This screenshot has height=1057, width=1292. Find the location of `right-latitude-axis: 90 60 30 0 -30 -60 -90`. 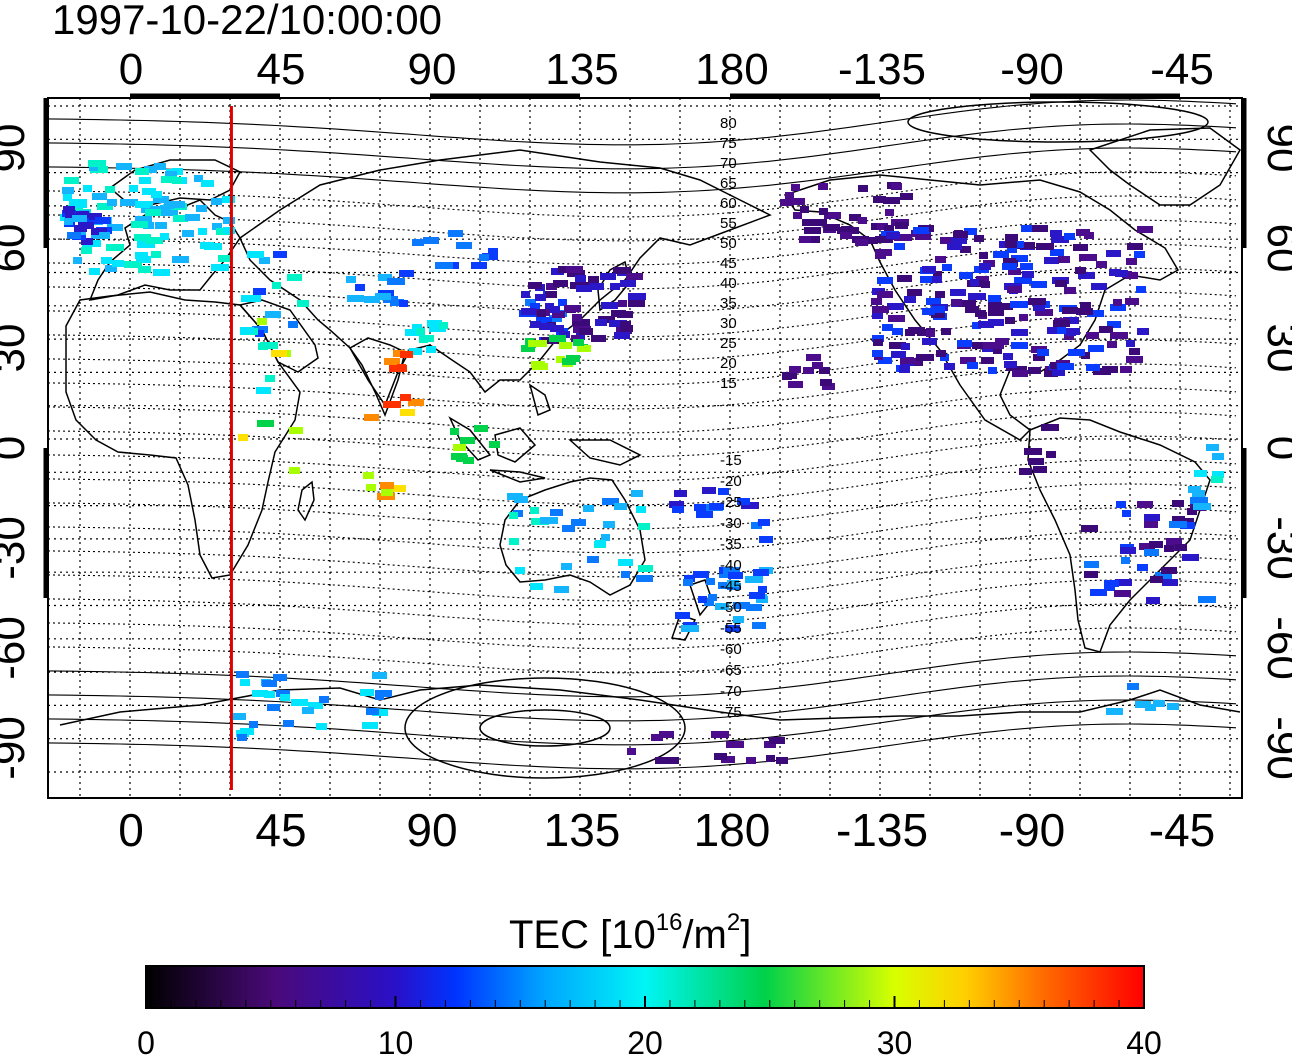

right-latitude-axis: 90 60 30 0 -30 -60 -90 is located at coordinates (1275, 452).